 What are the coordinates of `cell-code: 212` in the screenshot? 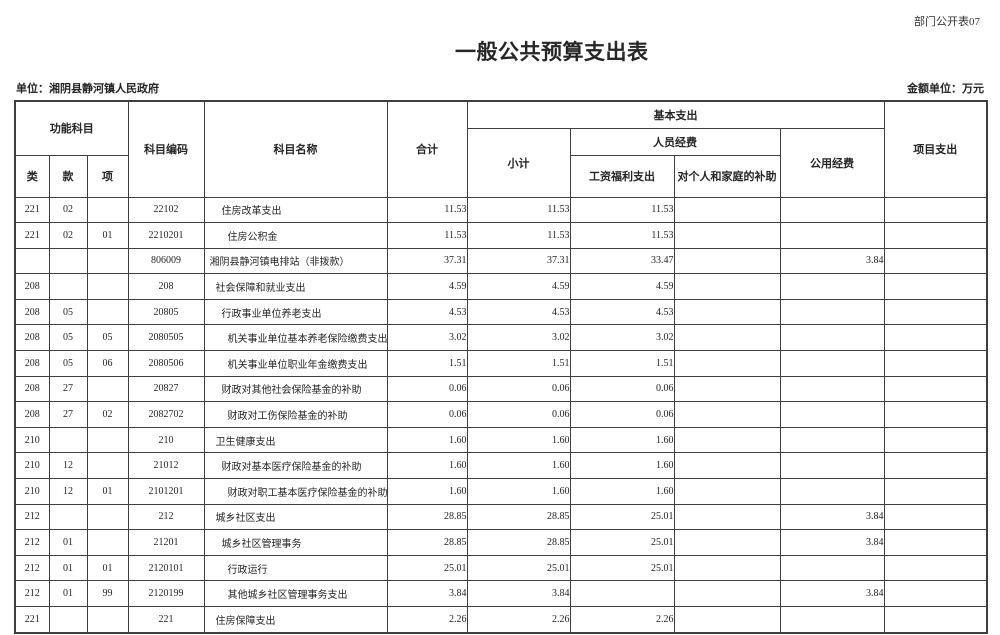 It's located at (166, 517).